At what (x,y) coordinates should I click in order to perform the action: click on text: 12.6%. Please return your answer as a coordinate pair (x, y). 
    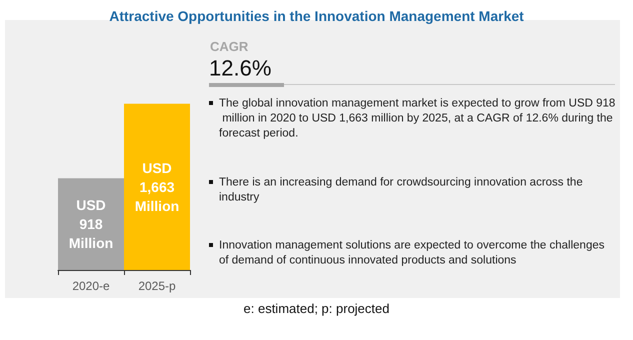
    Looking at the image, I should click on (240, 68).